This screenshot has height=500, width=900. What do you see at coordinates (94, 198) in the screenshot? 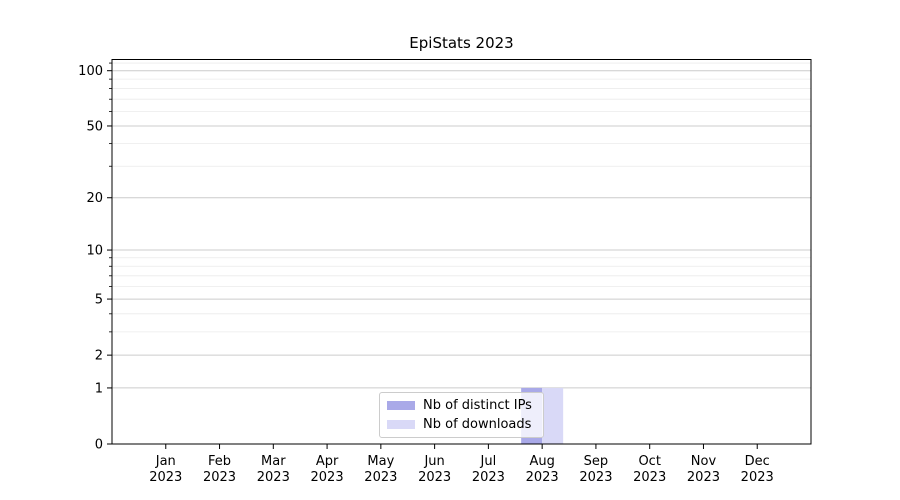
I see `y-tick-label: 20` at bounding box center [94, 198].